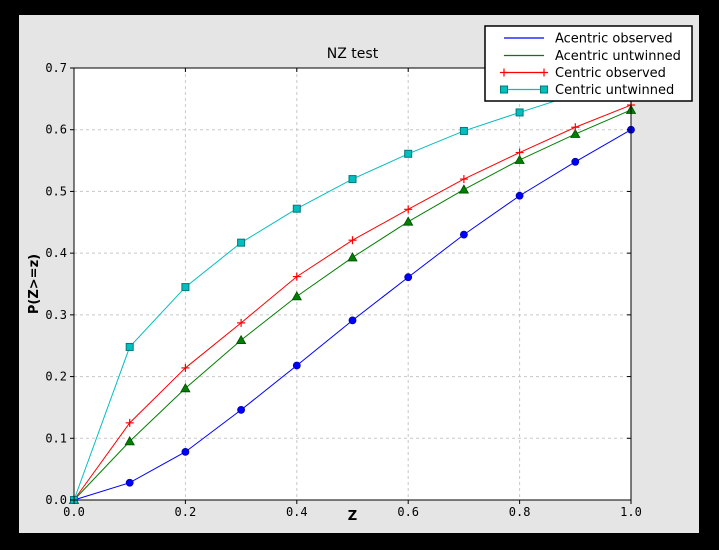 The width and height of the screenshot is (719, 550). I want to click on chart-title: NZ test, so click(352, 54).